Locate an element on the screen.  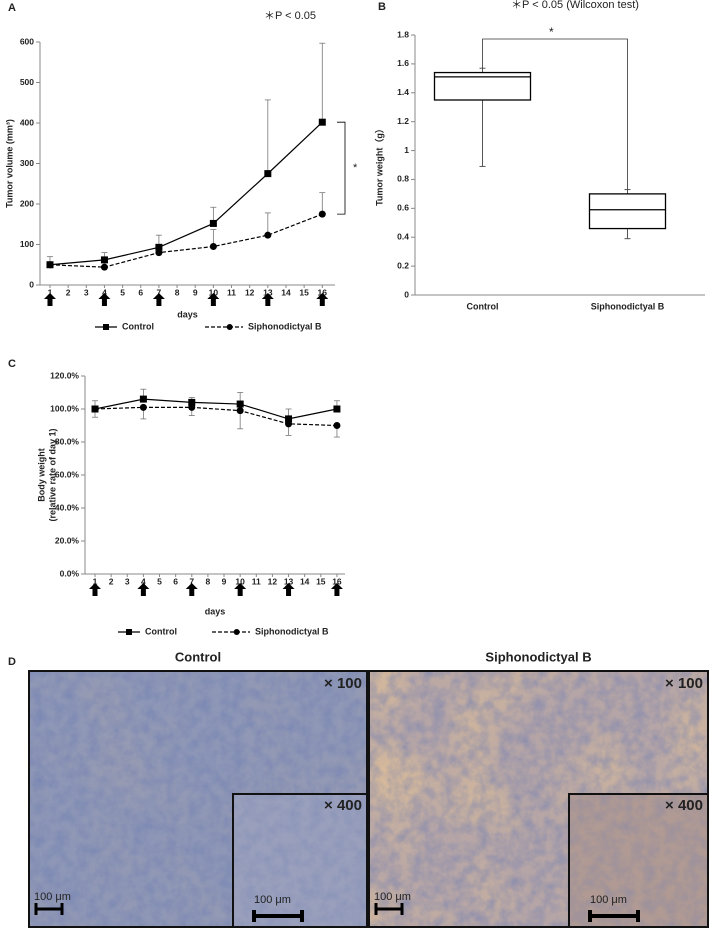
image-title: Siphonodictyal B is located at coordinates (538, 656).